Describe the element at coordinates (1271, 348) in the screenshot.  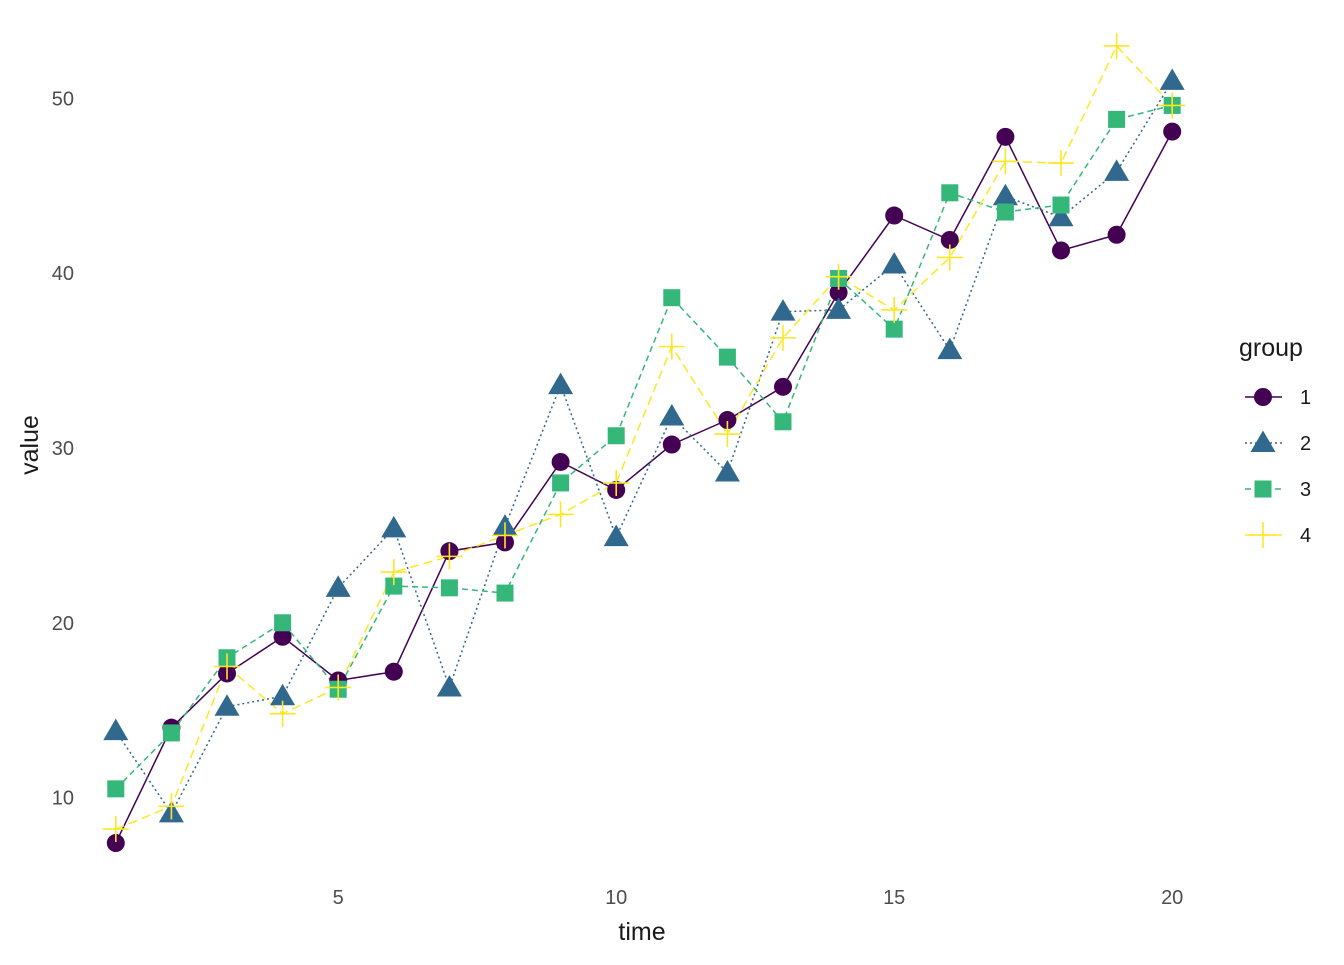
I see `legend-title: group` at that location.